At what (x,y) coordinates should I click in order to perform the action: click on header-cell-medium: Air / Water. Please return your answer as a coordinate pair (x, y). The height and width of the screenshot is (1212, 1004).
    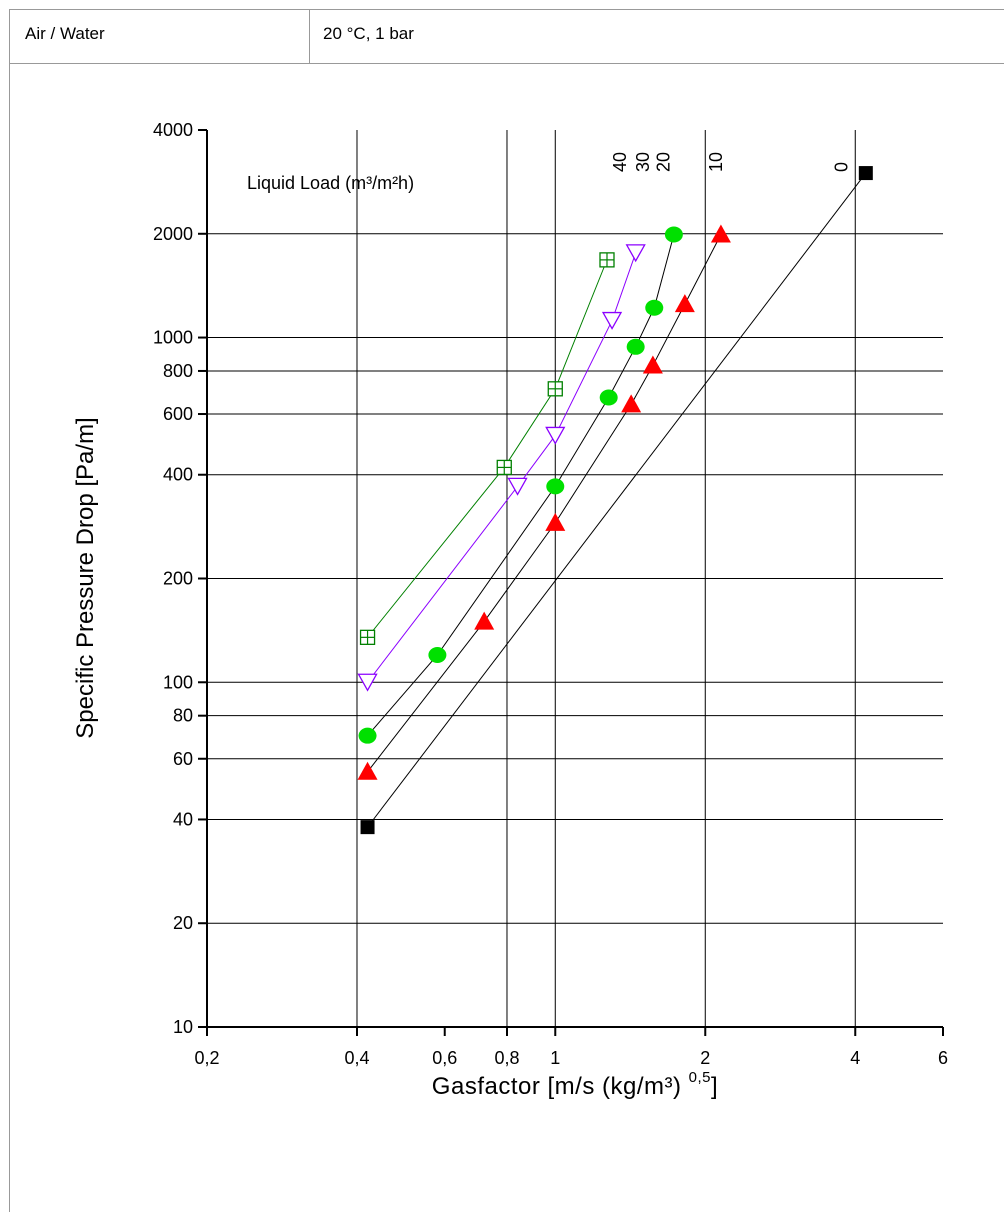
    Looking at the image, I should click on (65, 33).